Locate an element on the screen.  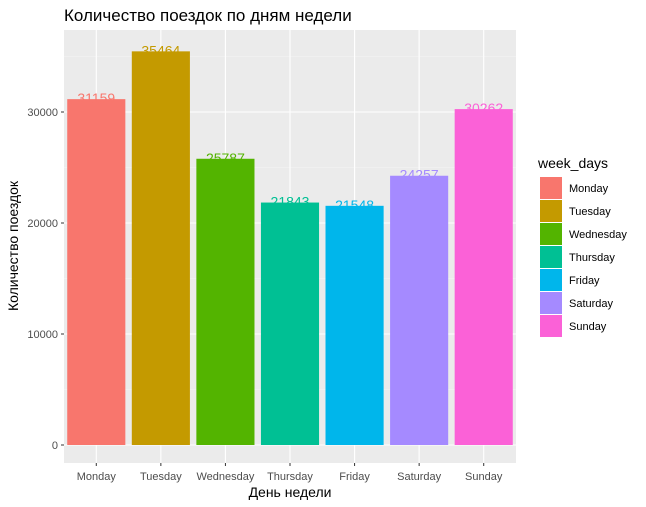
y-tick-label: 20000 is located at coordinates (42, 224).